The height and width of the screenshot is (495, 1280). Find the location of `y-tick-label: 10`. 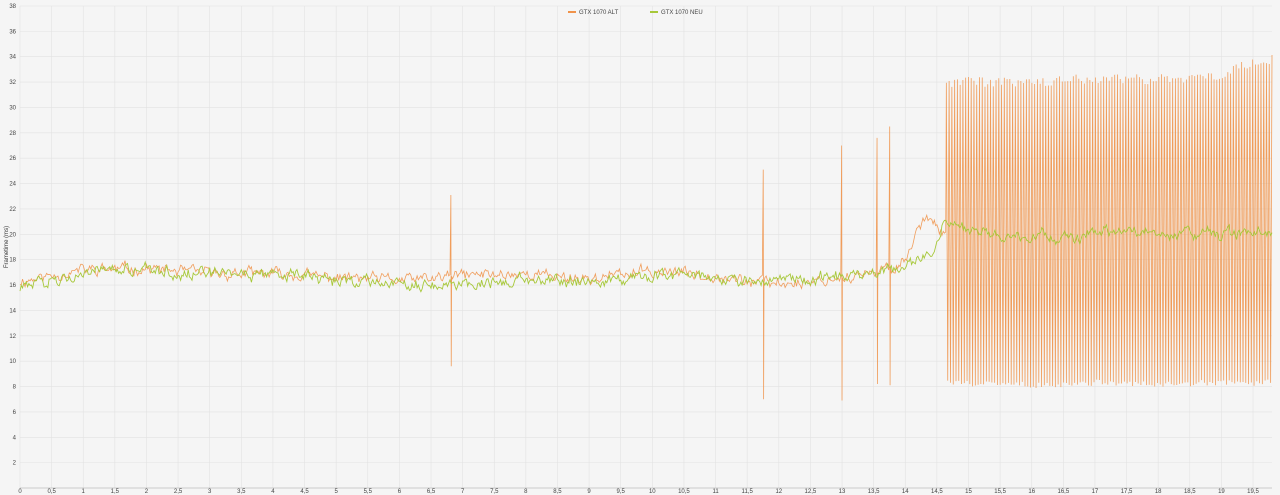

y-tick-label: 10 is located at coordinates (12, 362).